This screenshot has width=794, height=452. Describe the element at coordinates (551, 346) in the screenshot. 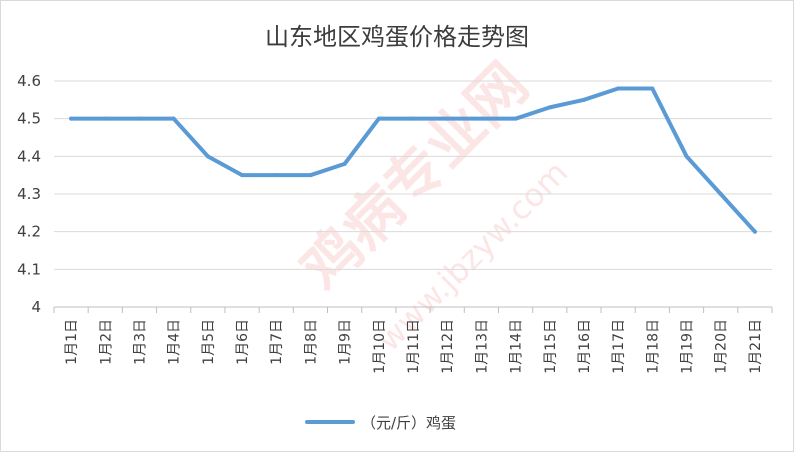

I see `x-tick-label: 1月15日` at that location.